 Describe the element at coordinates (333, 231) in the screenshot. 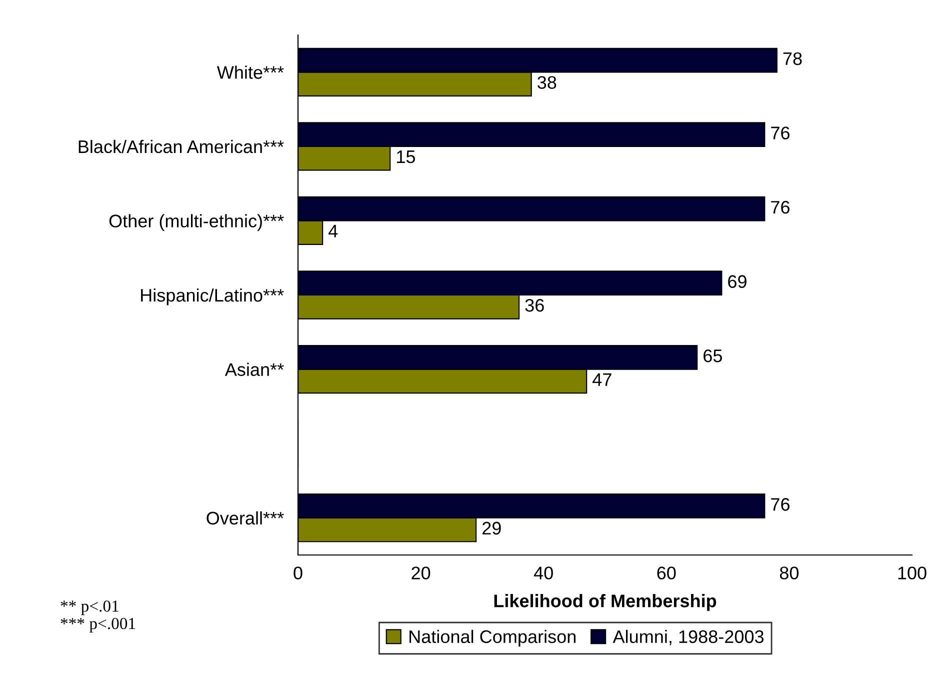

I see `data-label: 4` at that location.